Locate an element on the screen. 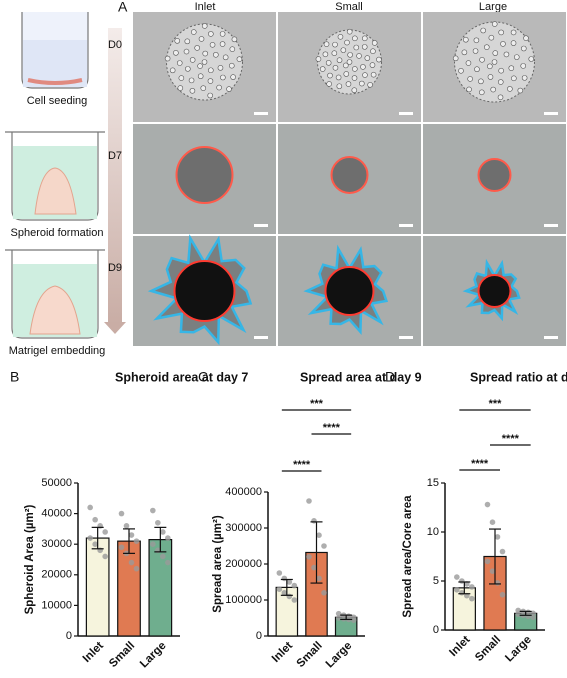  y-tick-label: 30000 is located at coordinates (56, 544).